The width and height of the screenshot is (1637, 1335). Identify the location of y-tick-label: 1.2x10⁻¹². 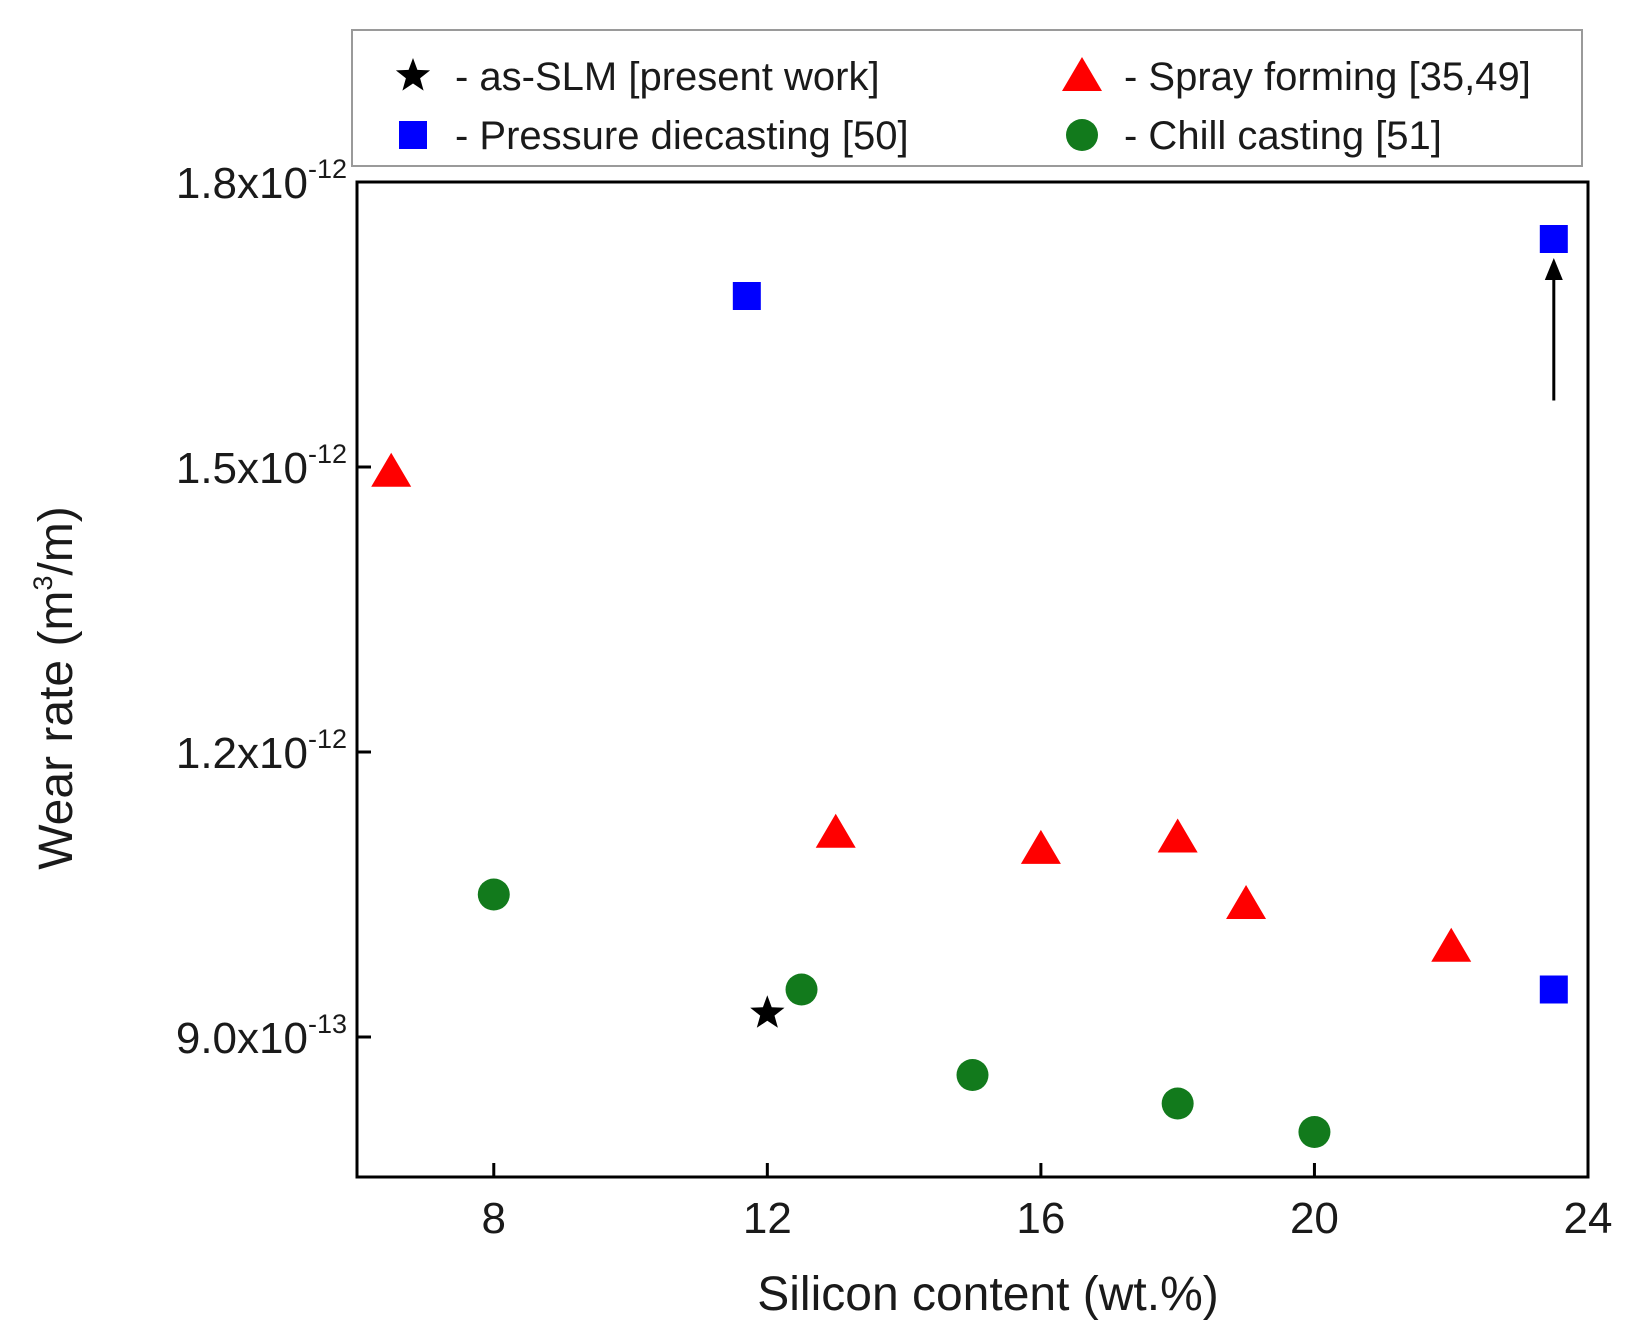
(261, 751).